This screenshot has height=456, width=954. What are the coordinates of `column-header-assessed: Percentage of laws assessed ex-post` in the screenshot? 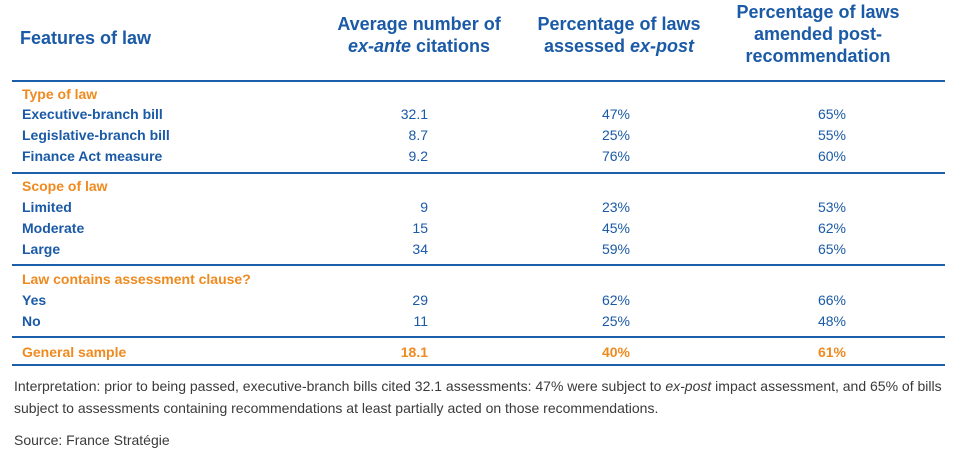 It's located at (619, 35).